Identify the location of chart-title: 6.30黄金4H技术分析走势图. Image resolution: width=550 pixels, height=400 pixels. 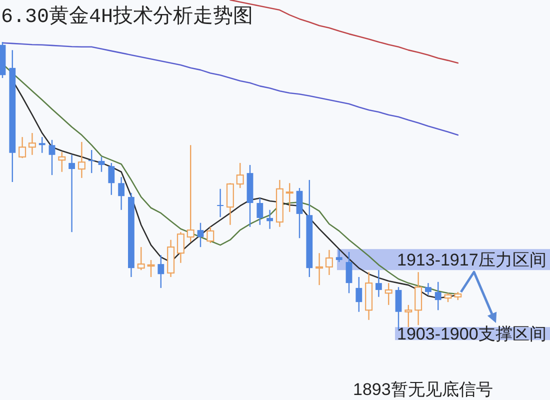
(127, 17).